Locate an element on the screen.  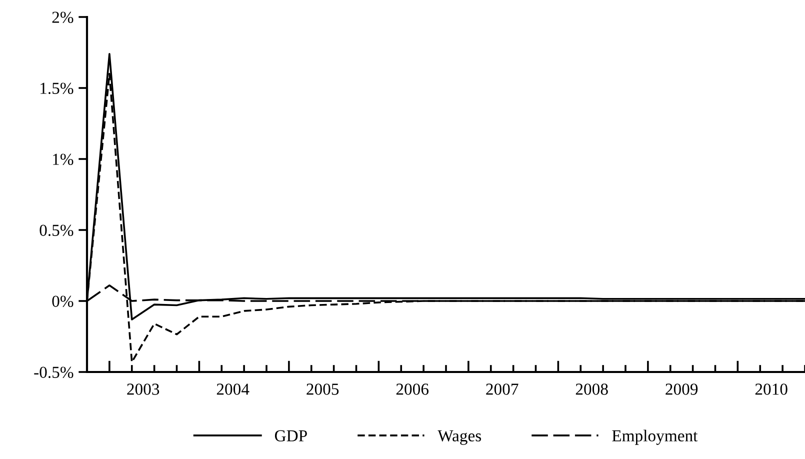
x-tick-label: 2008 is located at coordinates (592, 389).